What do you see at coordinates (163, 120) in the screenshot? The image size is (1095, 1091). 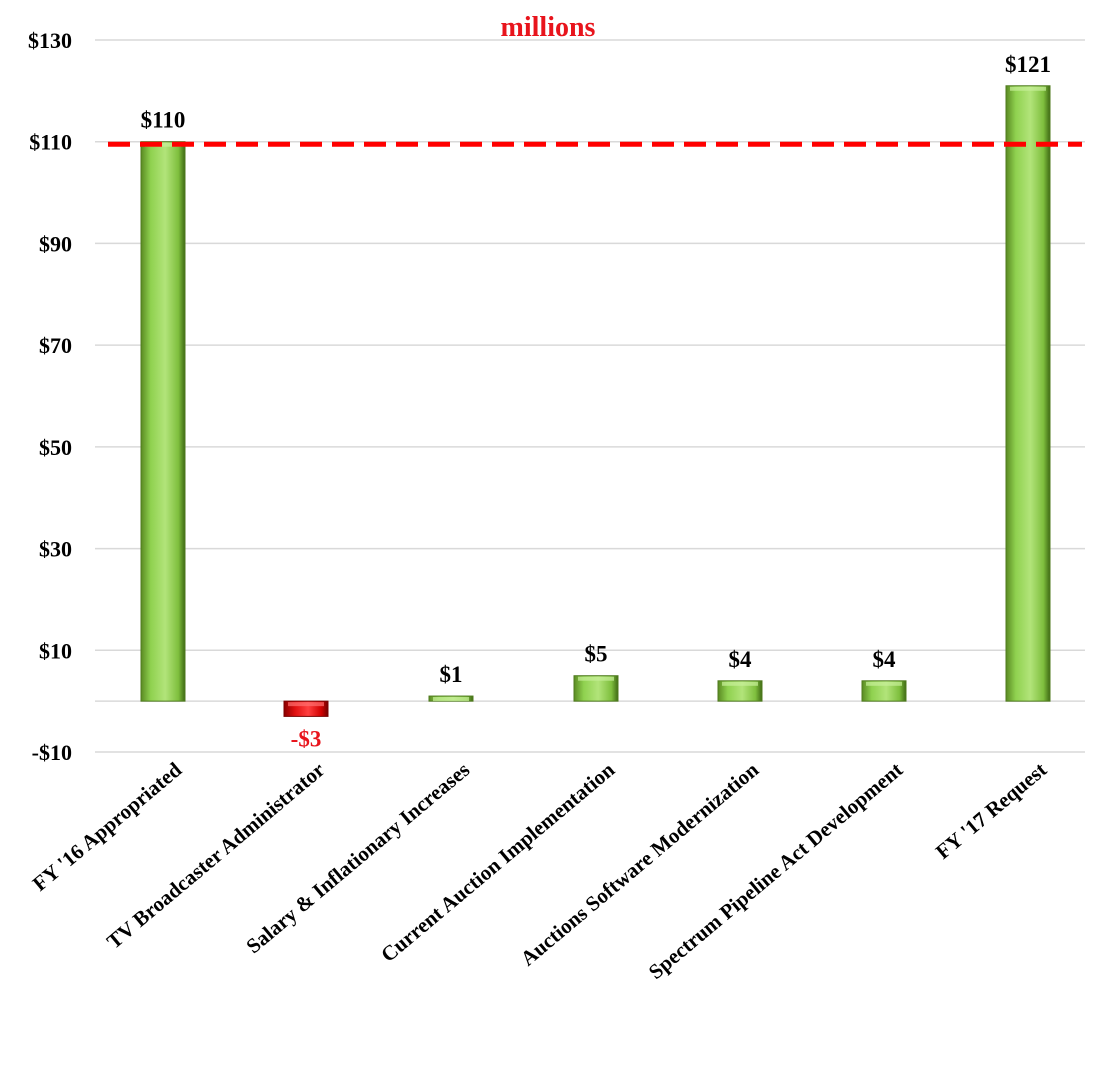 I see `data-label: $110` at bounding box center [163, 120].